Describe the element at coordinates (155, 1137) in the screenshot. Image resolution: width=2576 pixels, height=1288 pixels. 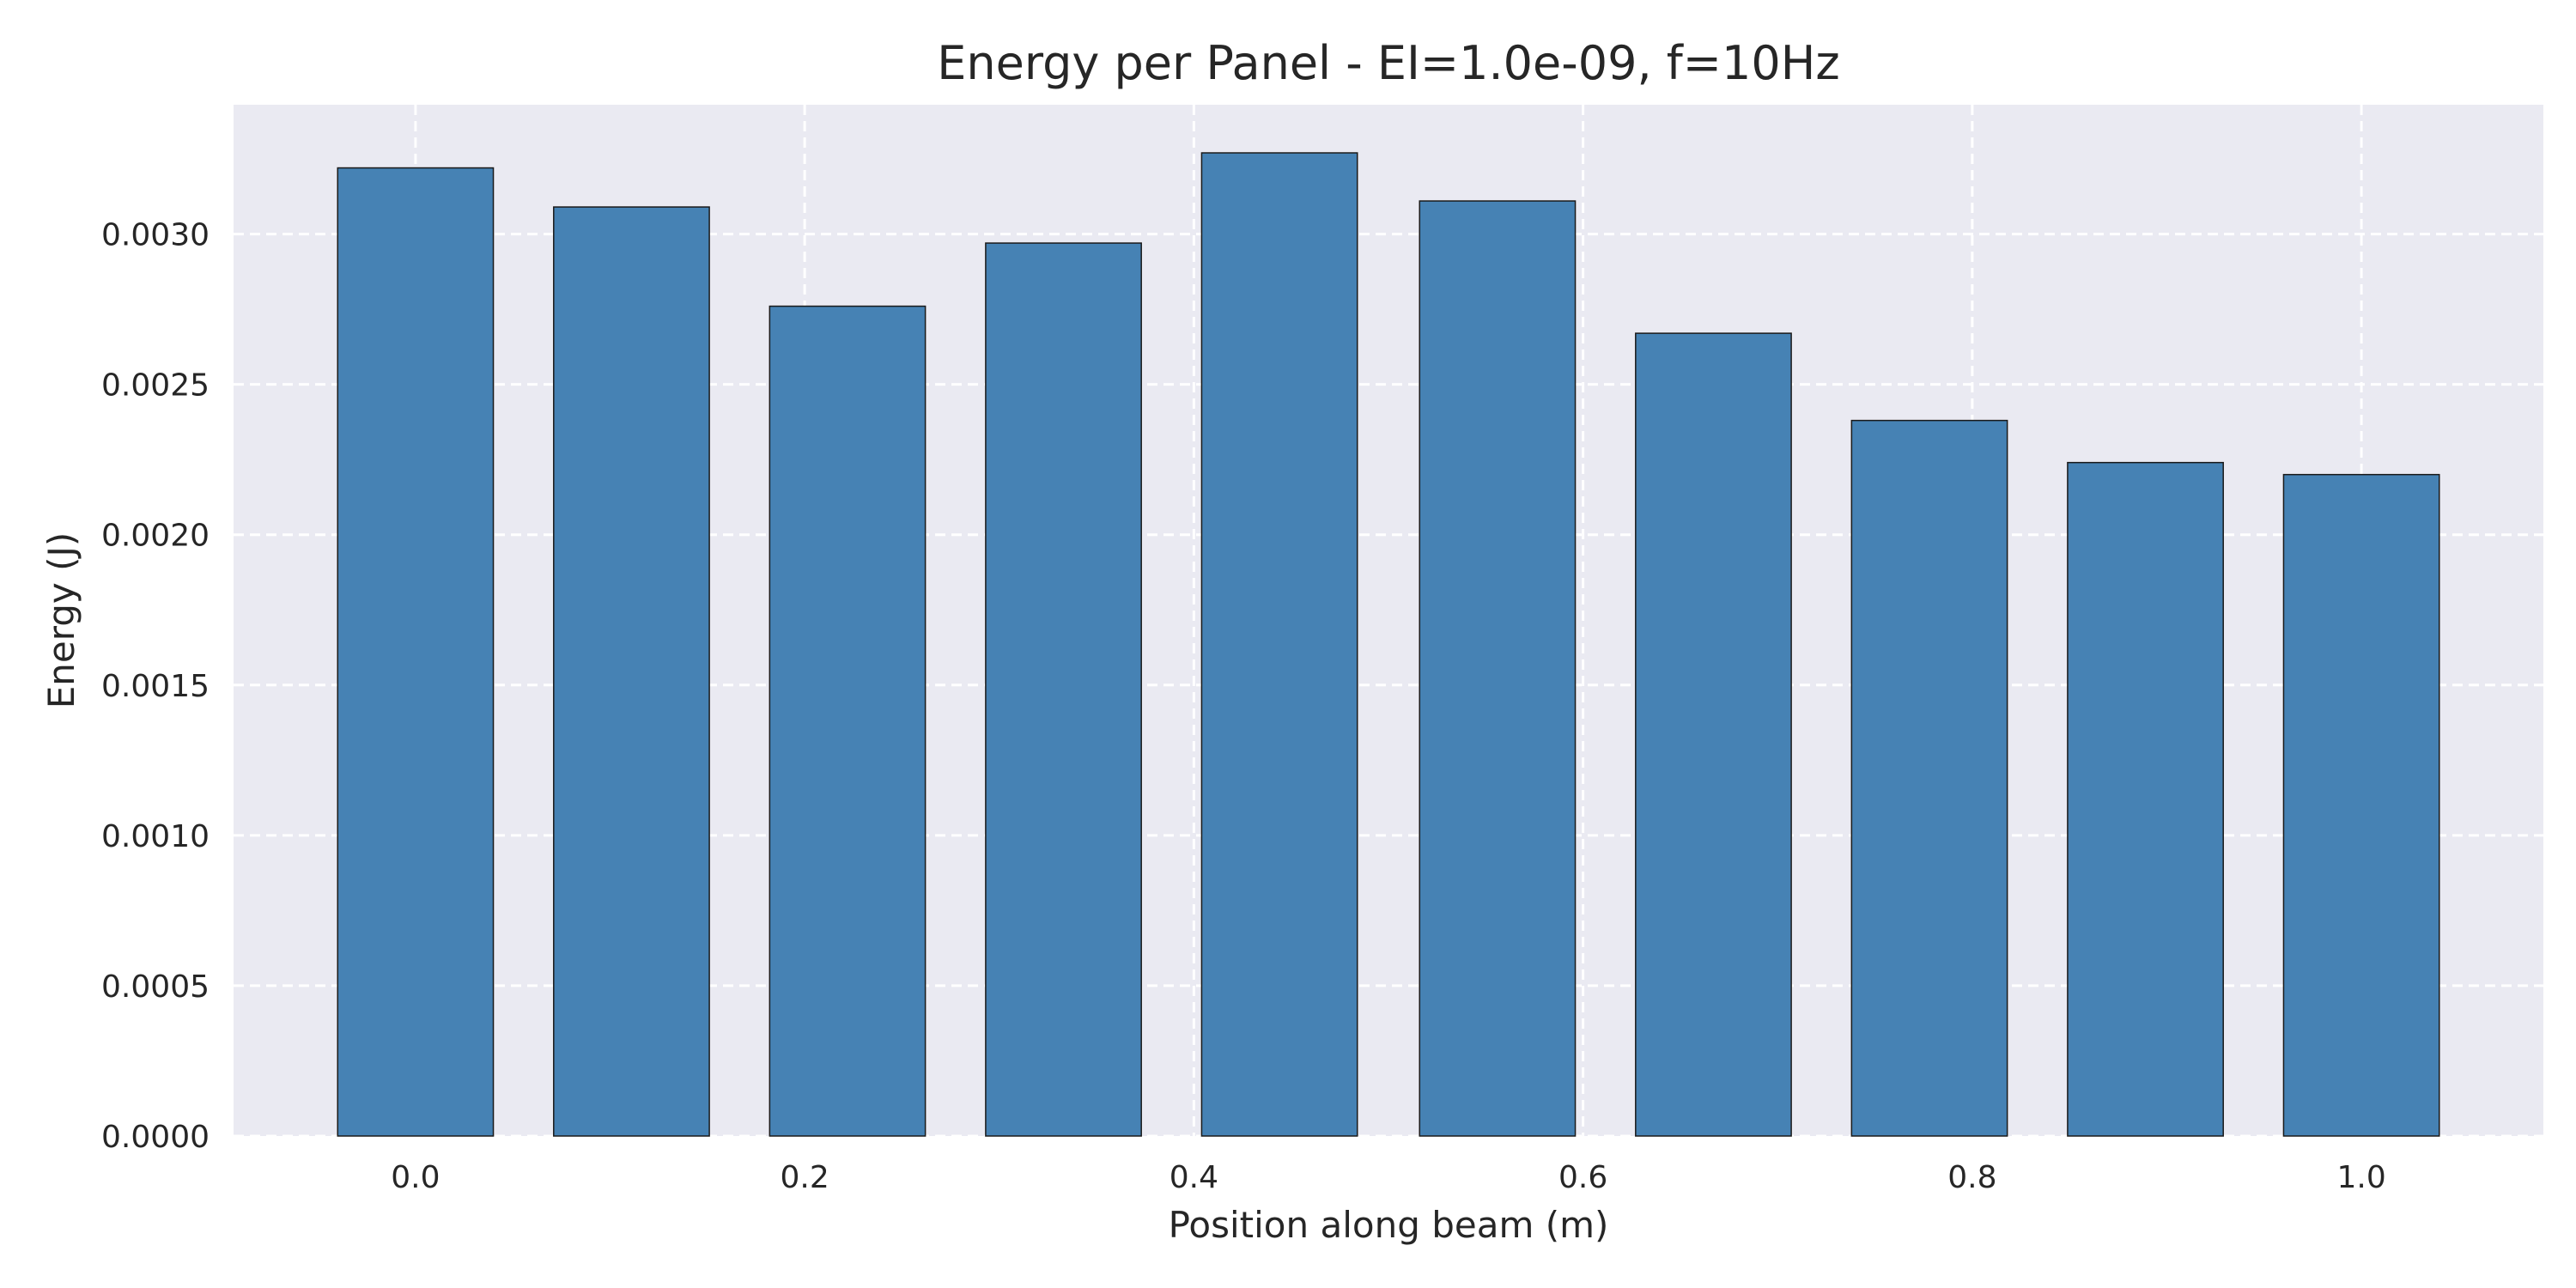
I see `y-tick-label: 0.0000` at that location.